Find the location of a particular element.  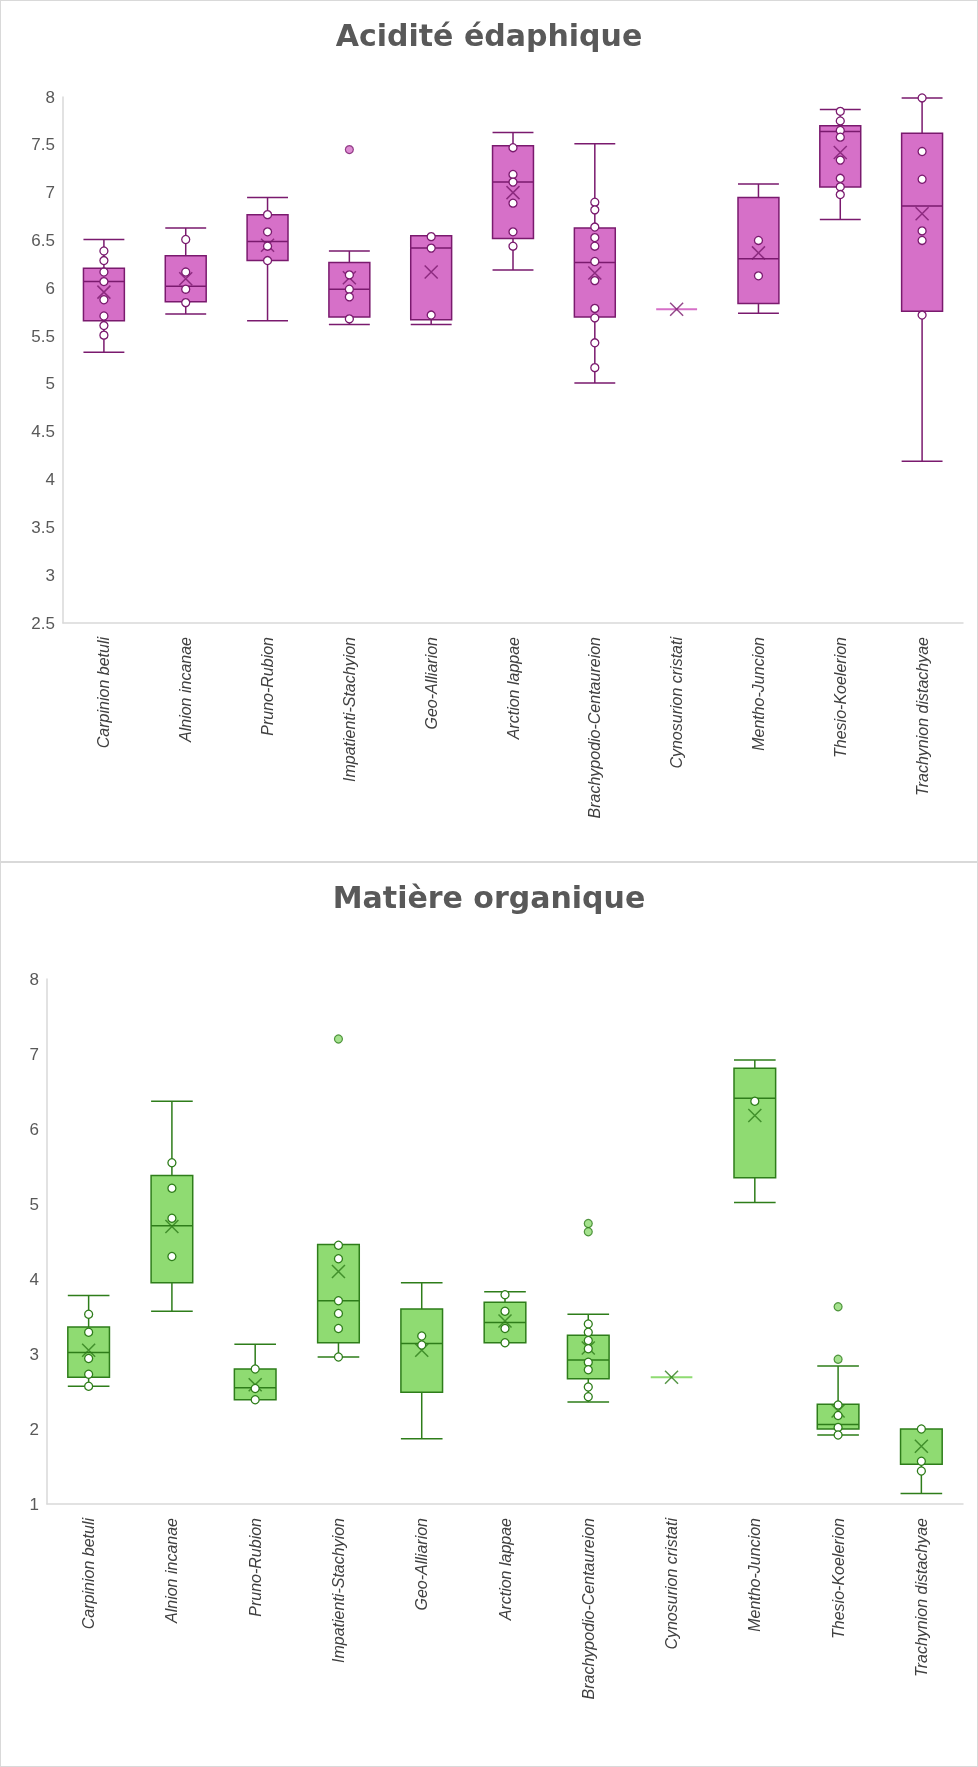

y-tick-label: 5.5 is located at coordinates (43, 336).